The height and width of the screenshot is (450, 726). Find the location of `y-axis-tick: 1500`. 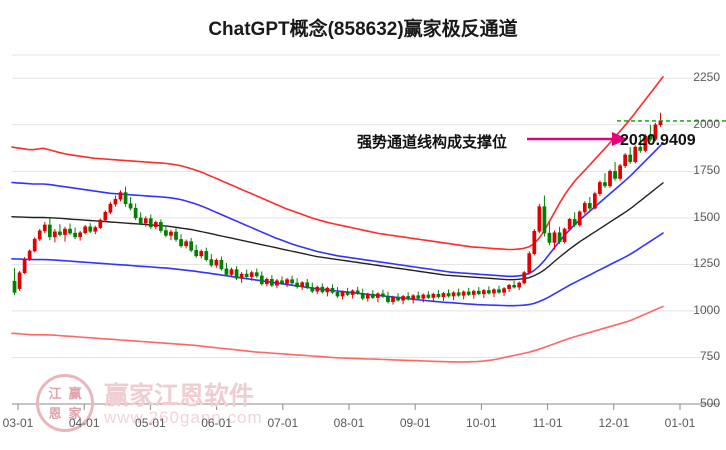

y-axis-tick: 1500 is located at coordinates (706, 216).